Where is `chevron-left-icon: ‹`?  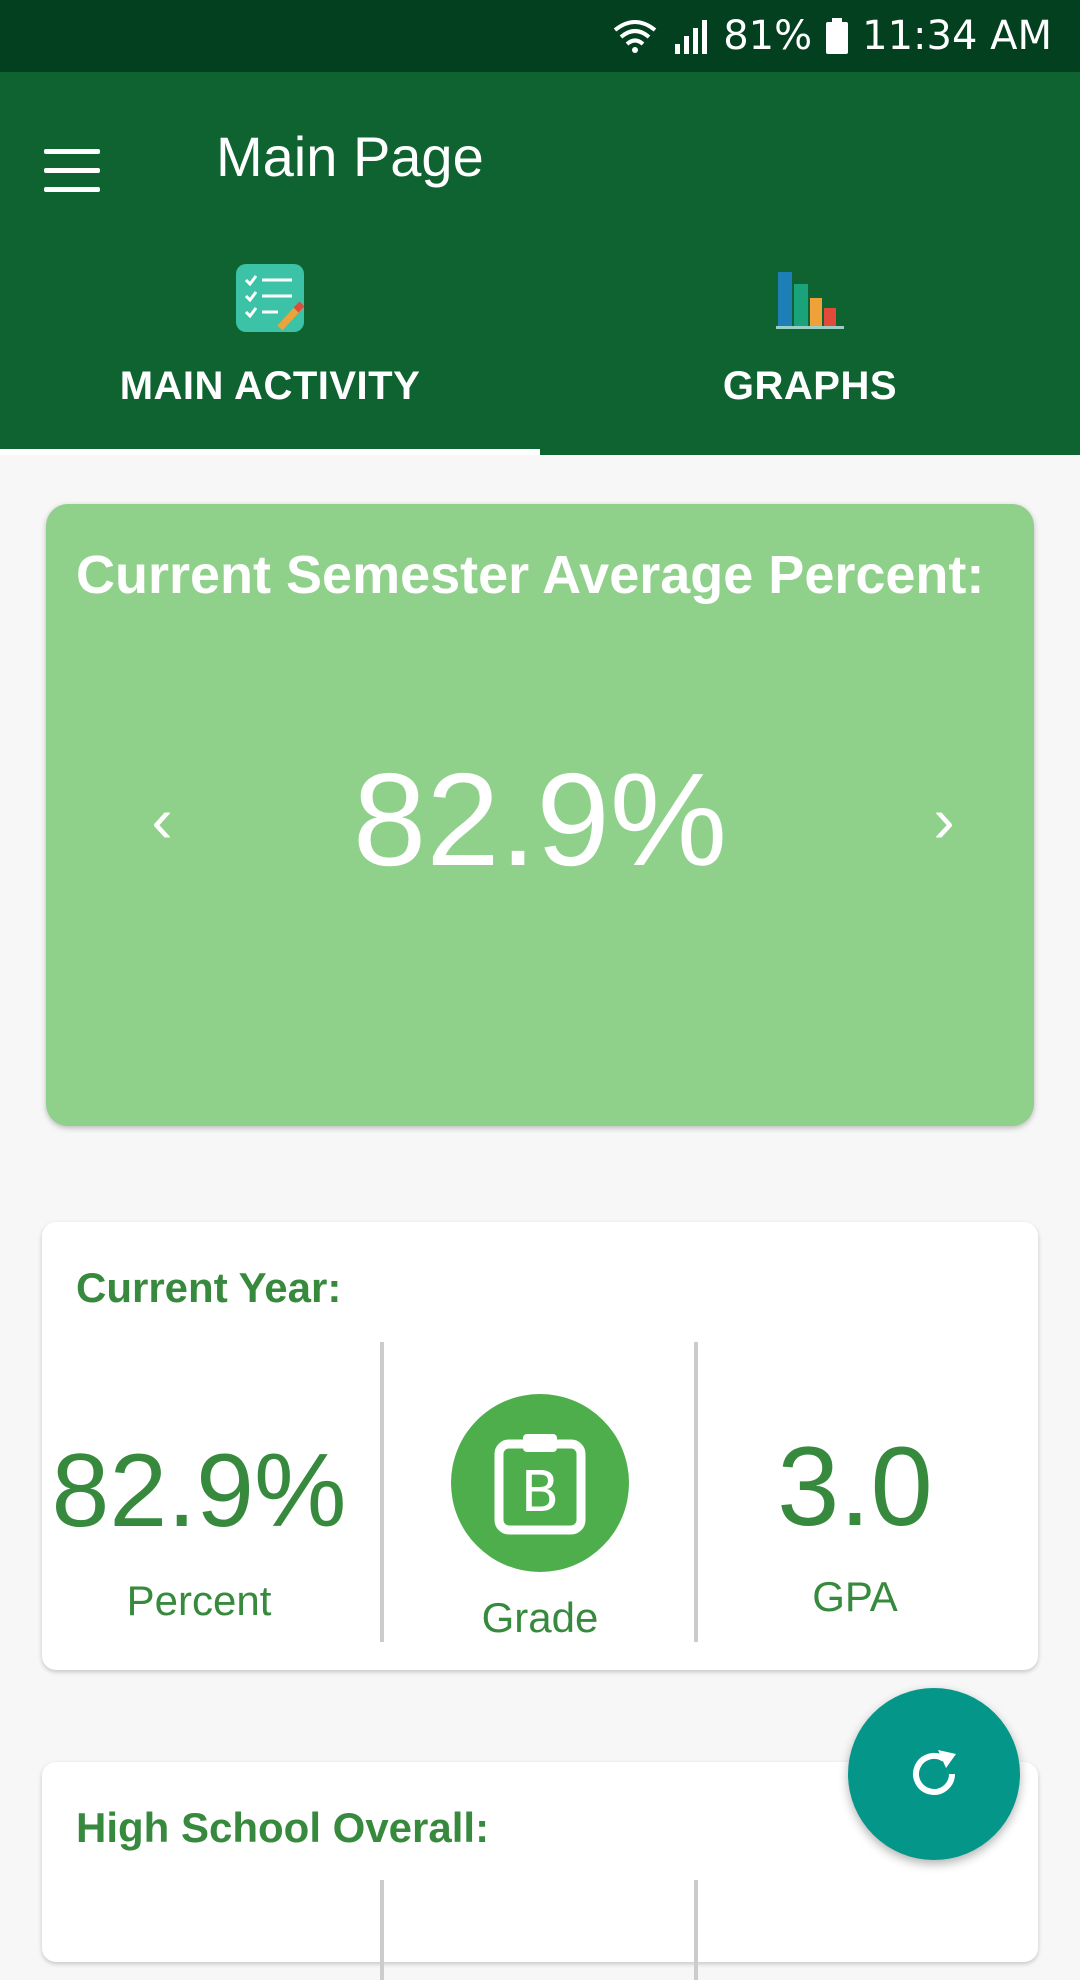 chevron-left-icon: ‹ is located at coordinates (162, 820).